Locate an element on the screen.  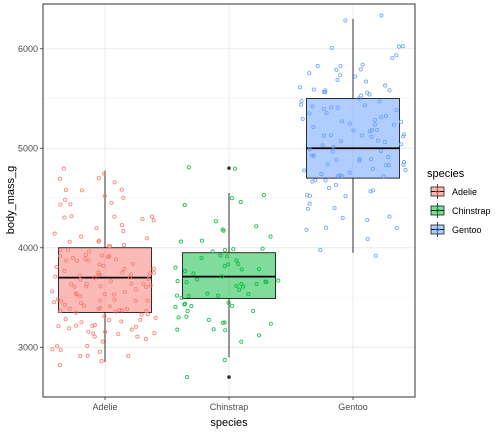
legend-key-gentoo is located at coordinates (437, 229).